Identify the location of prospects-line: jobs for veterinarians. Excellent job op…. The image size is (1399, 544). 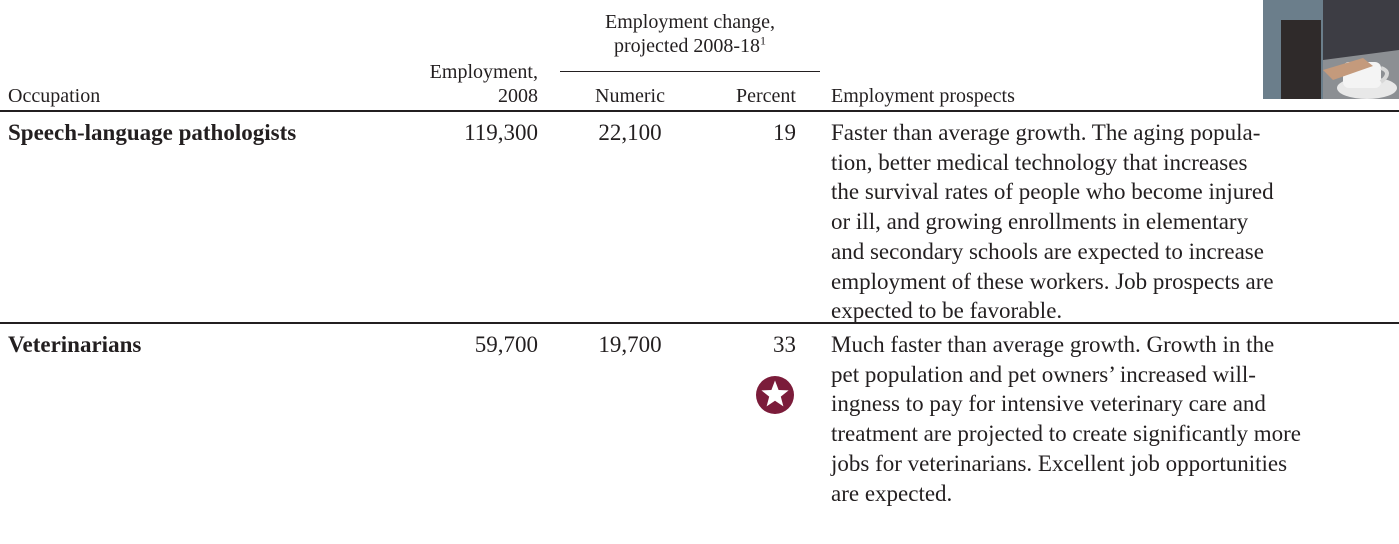
(1059, 463).